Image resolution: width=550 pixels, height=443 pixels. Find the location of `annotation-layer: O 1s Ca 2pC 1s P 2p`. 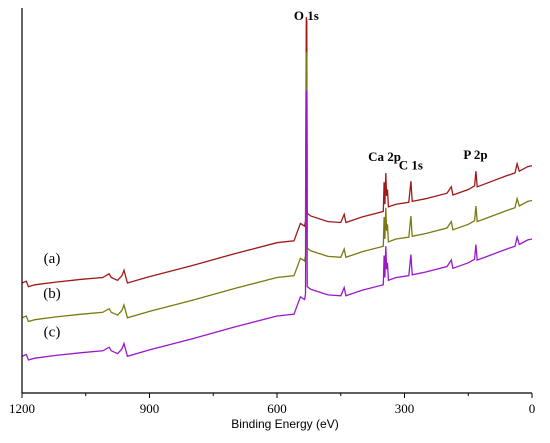

annotation-layer: O 1s Ca 2pC 1s P 2p is located at coordinates (391, 90).